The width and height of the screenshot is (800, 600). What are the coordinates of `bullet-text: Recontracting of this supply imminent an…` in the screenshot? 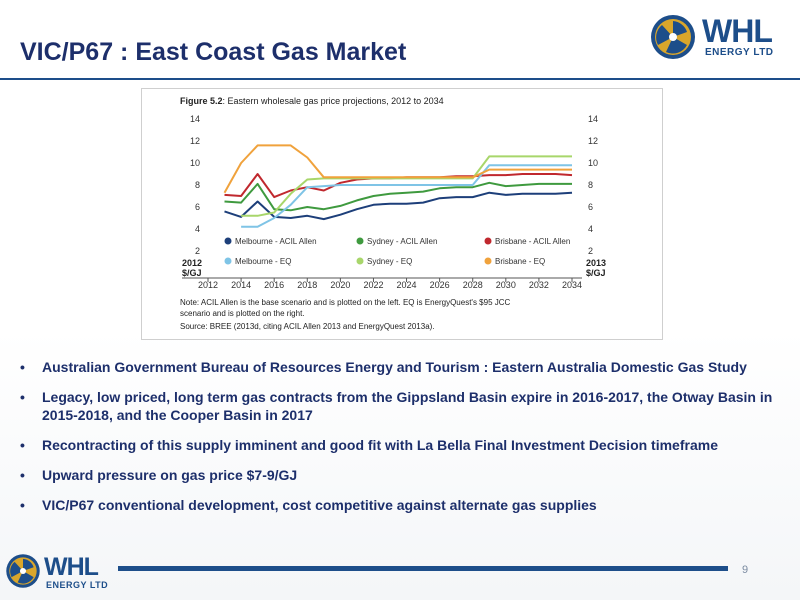 It's located at (380, 445).